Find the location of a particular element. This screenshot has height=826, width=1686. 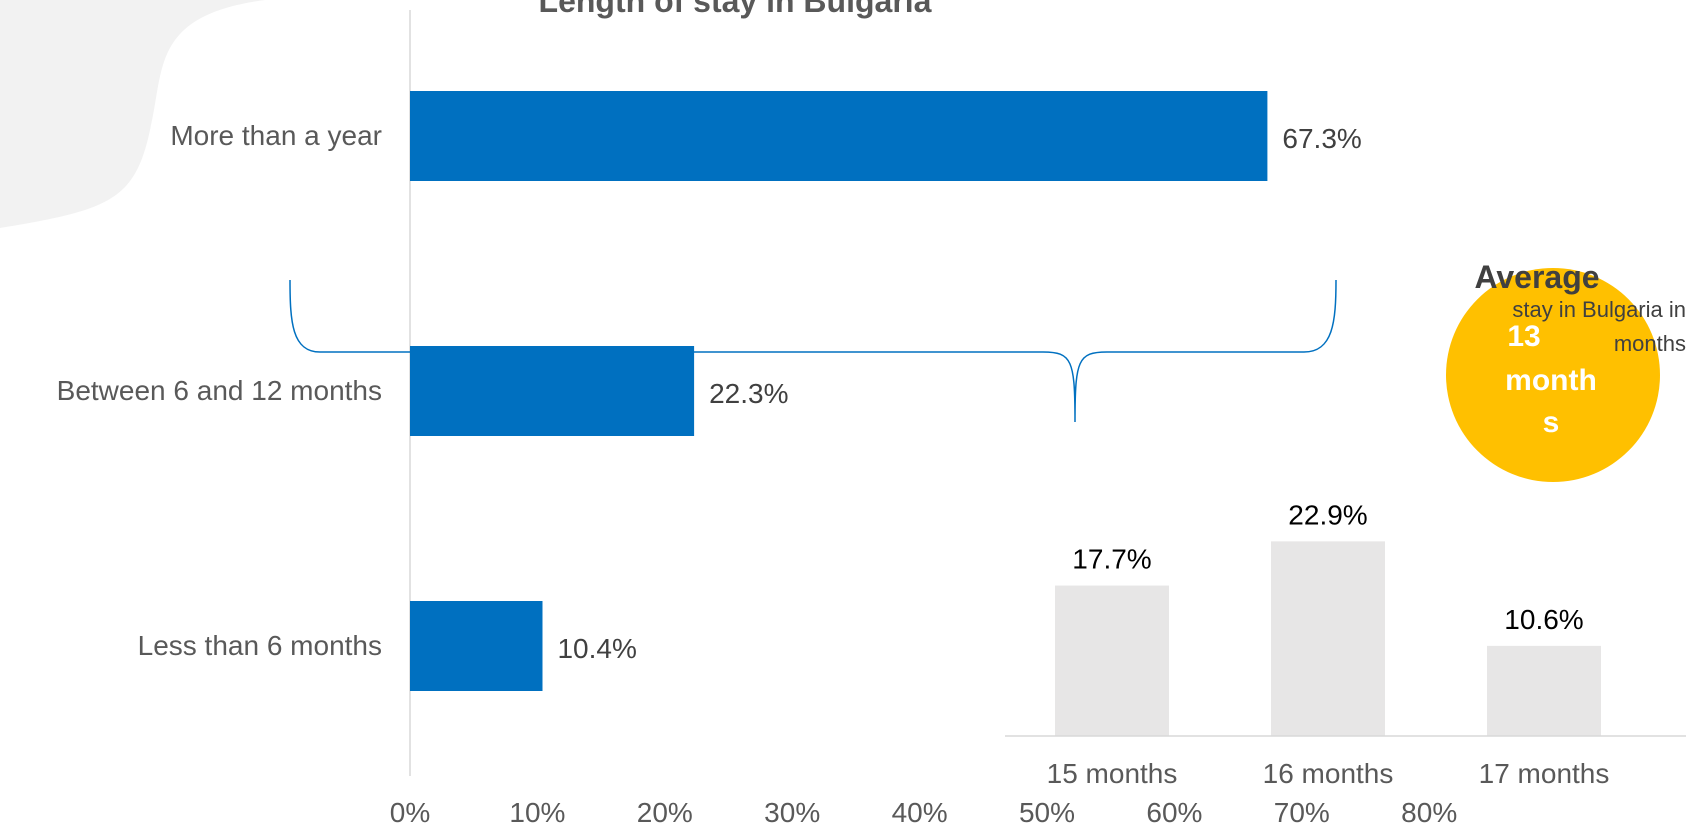

data-label: 67.3% is located at coordinates (1321, 138).